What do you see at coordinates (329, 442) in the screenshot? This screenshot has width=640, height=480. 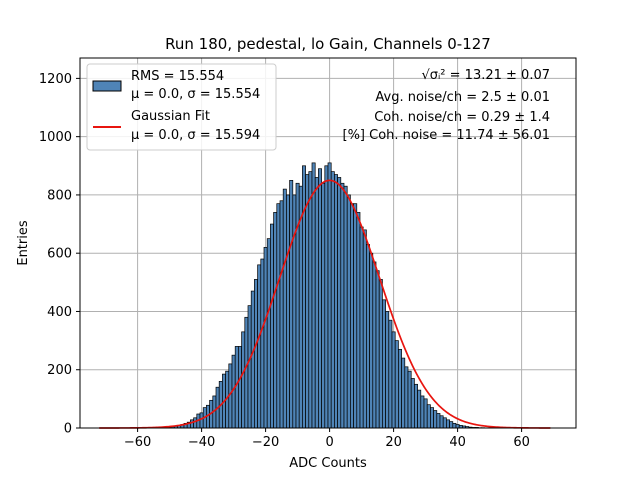 I see `x-tick-label: 0` at bounding box center [329, 442].